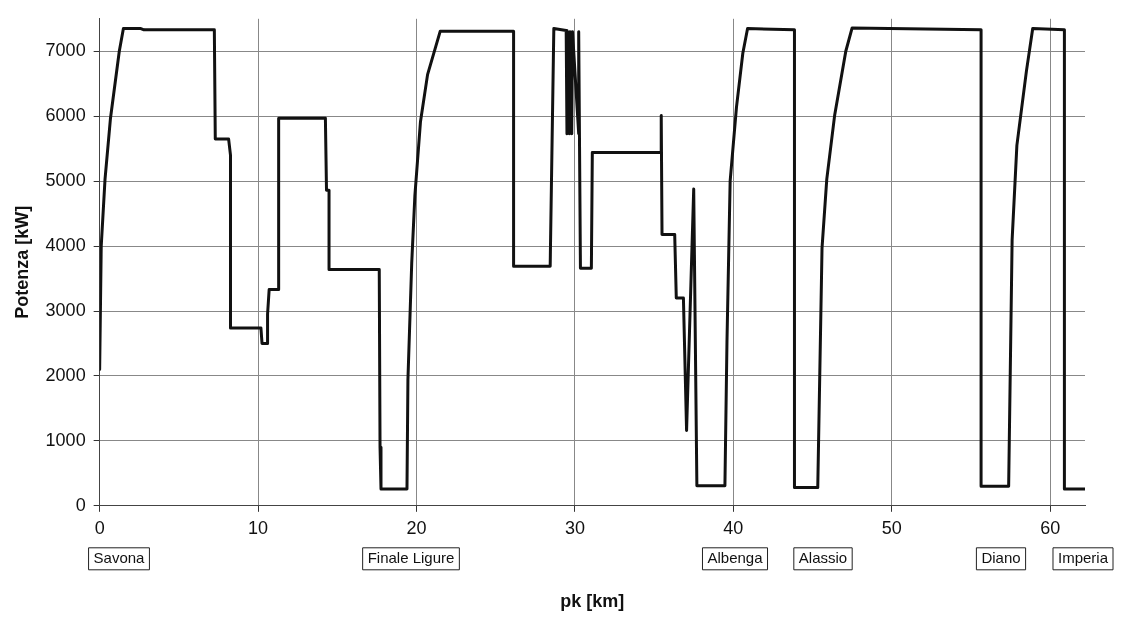 The height and width of the screenshot is (623, 1127). I want to click on y-tick-label: 0, so click(80, 504).